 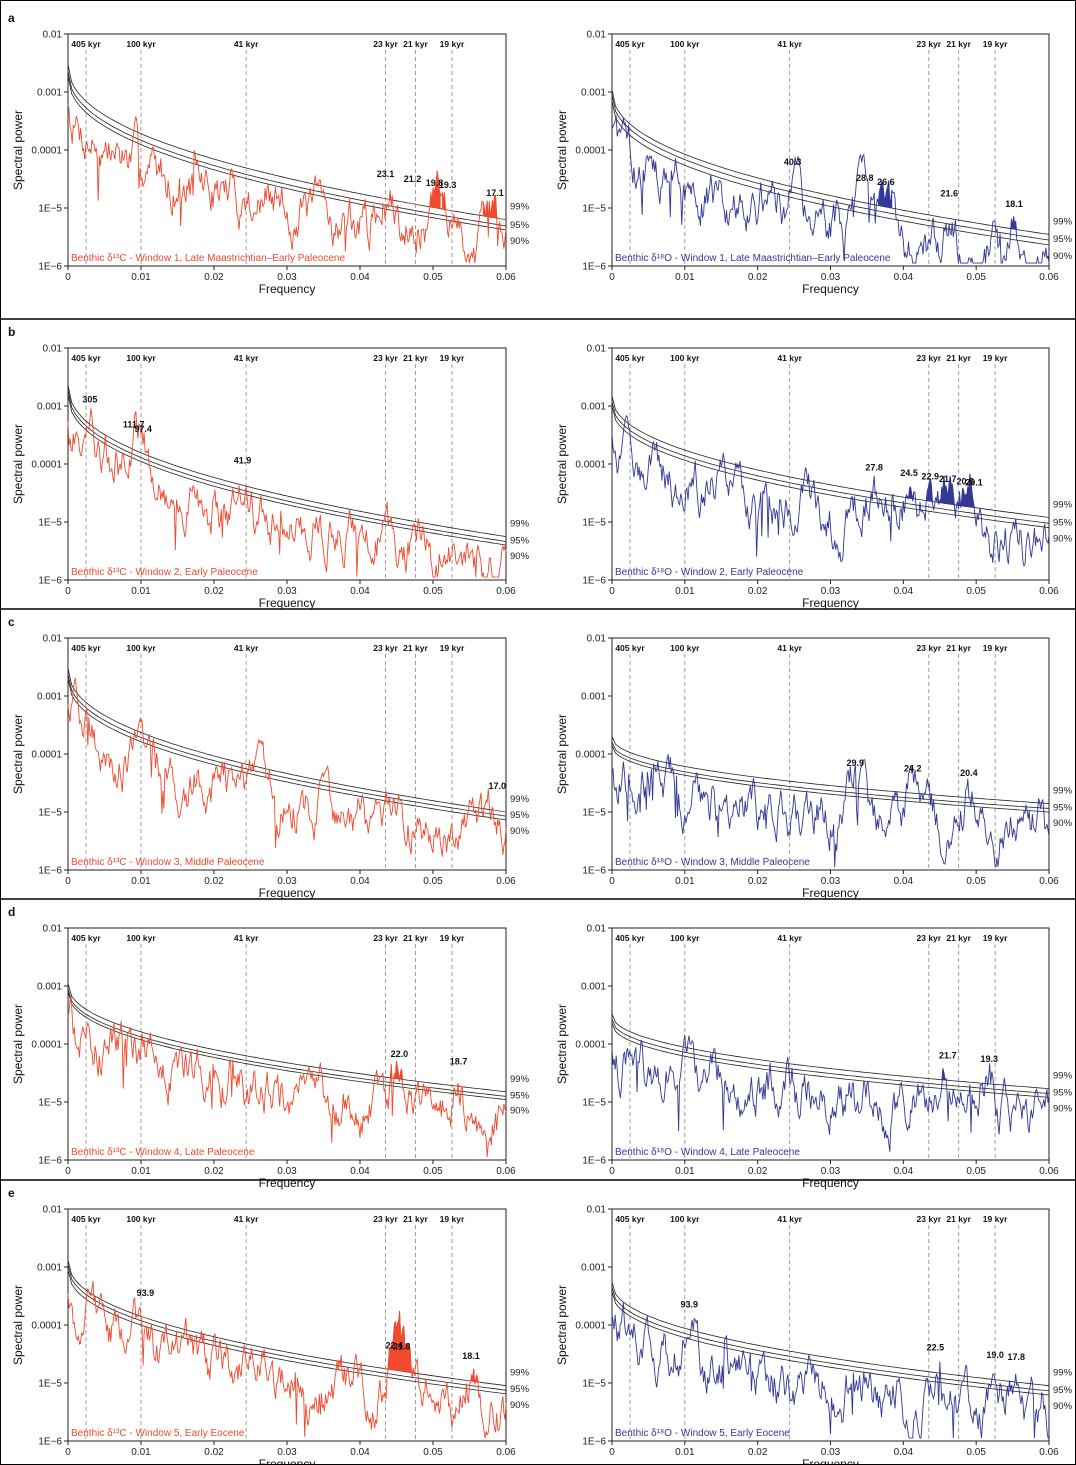 What do you see at coordinates (990, 1059) in the screenshot?
I see `peak-label: 19.3` at bounding box center [990, 1059].